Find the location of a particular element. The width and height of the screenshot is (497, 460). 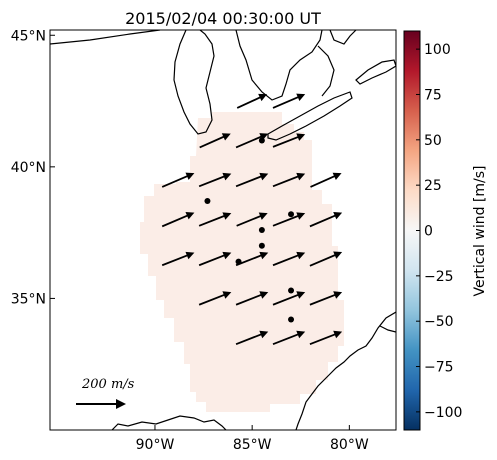

lake-erie-outline is located at coordinates (310, 116).